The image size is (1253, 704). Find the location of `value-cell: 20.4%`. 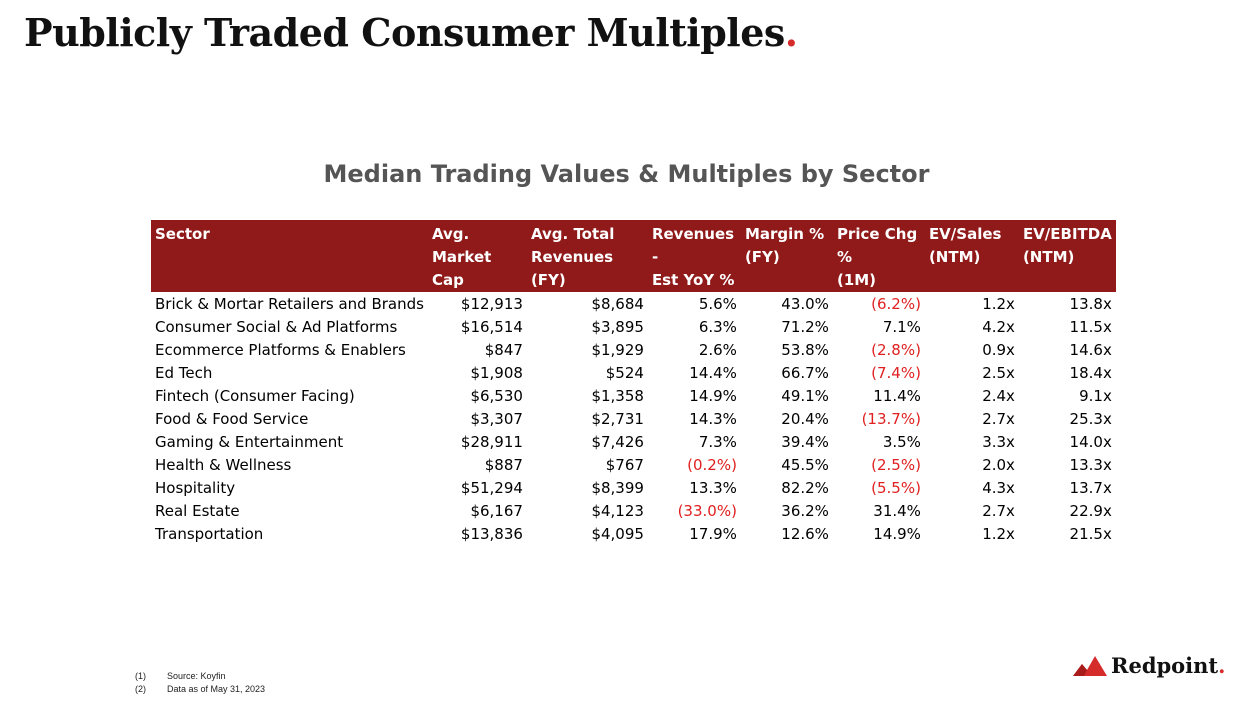

value-cell: 20.4% is located at coordinates (805, 418).